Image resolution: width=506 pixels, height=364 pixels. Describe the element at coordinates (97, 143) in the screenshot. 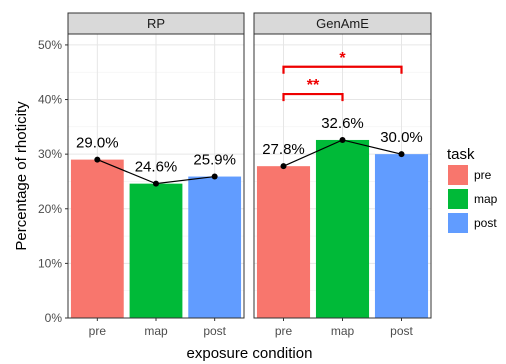

I see `data-label: 29.0%` at that location.